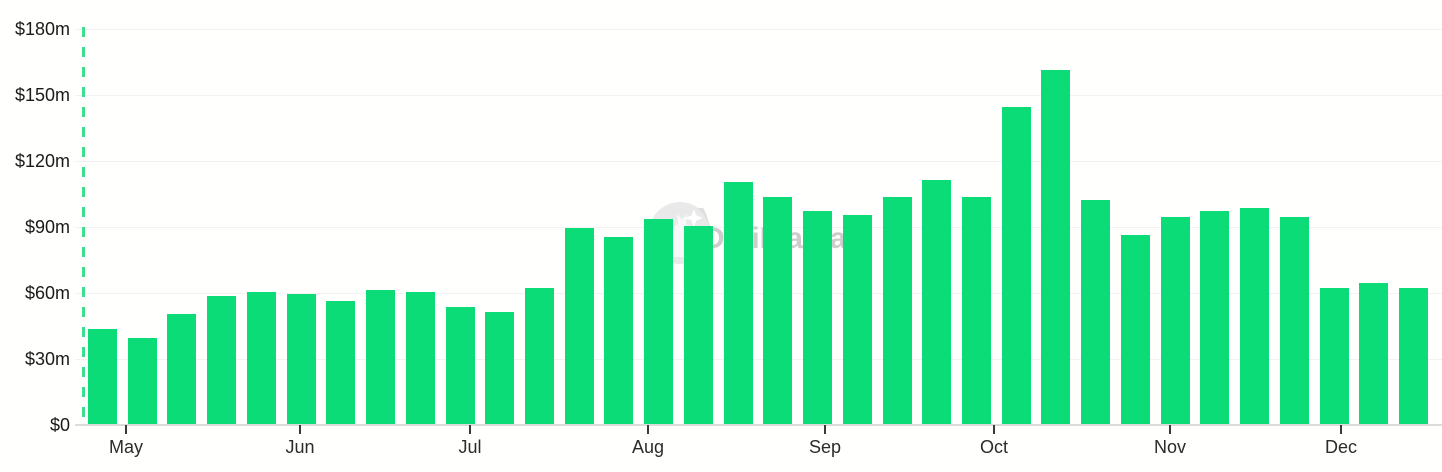 The width and height of the screenshot is (1442, 472). I want to click on y-axis-label: $0, so click(59, 425).